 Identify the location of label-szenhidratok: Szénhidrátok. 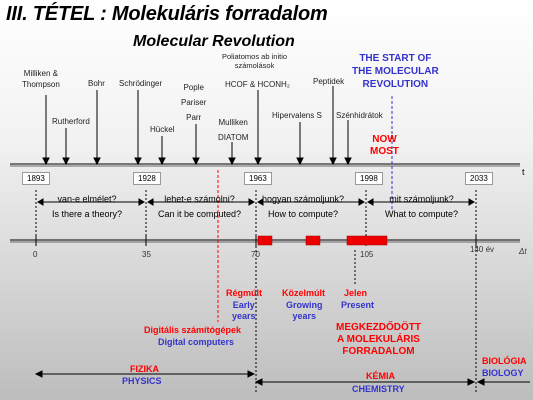
(359, 115).